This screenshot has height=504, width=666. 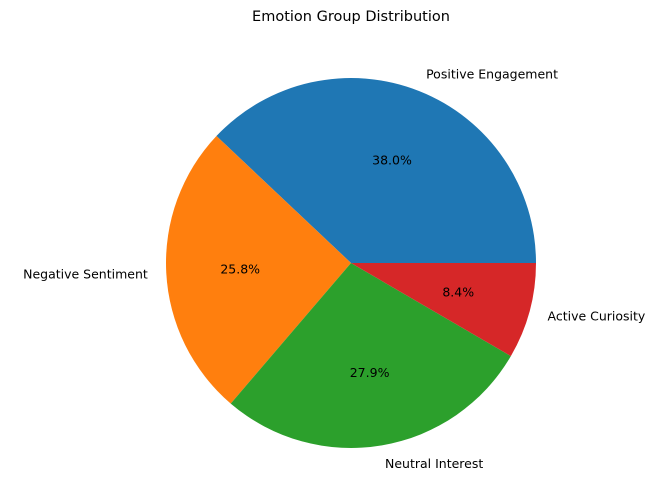 What do you see at coordinates (492, 73) in the screenshot?
I see `slice-label-positive-engagement: Positive Engagement` at bounding box center [492, 73].